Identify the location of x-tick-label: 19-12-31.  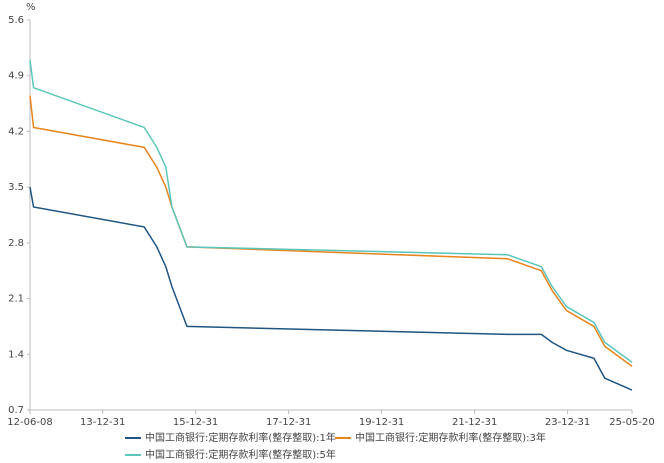
(381, 422).